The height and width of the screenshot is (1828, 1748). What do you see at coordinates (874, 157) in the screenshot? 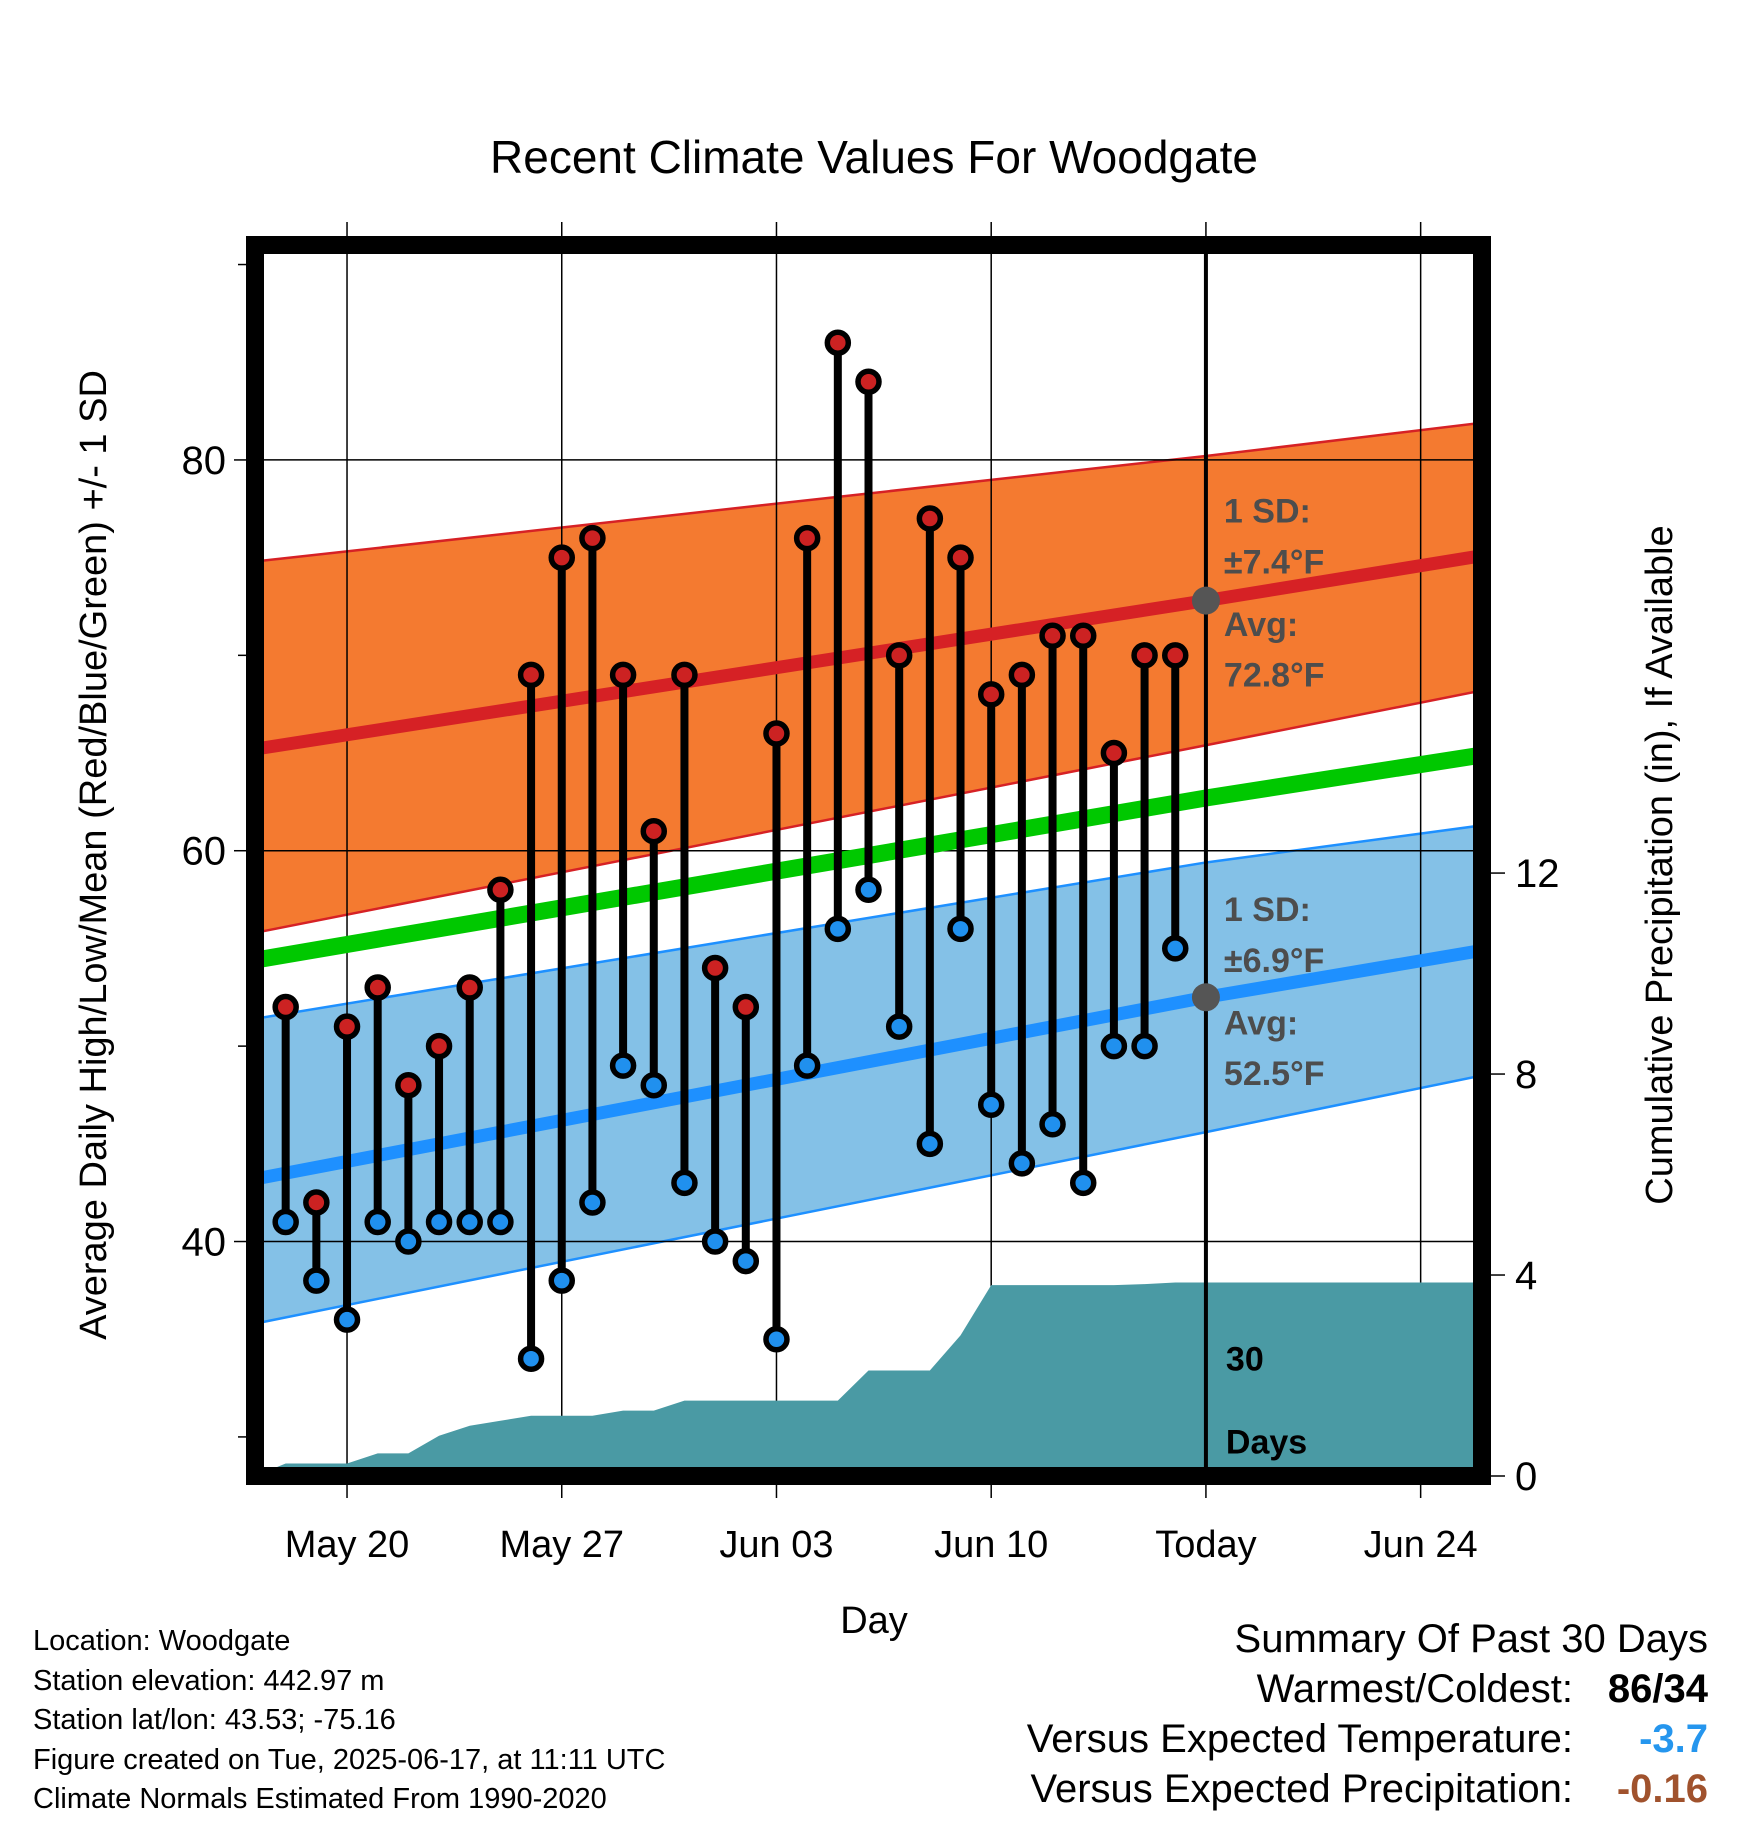
I see `chart-title: Recent Climate Values For Woodgate` at bounding box center [874, 157].